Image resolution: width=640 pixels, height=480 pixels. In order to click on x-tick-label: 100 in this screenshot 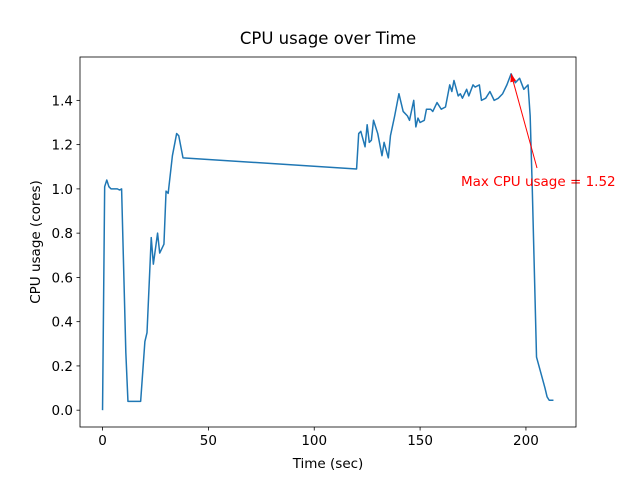, I will do `click(314, 441)`.